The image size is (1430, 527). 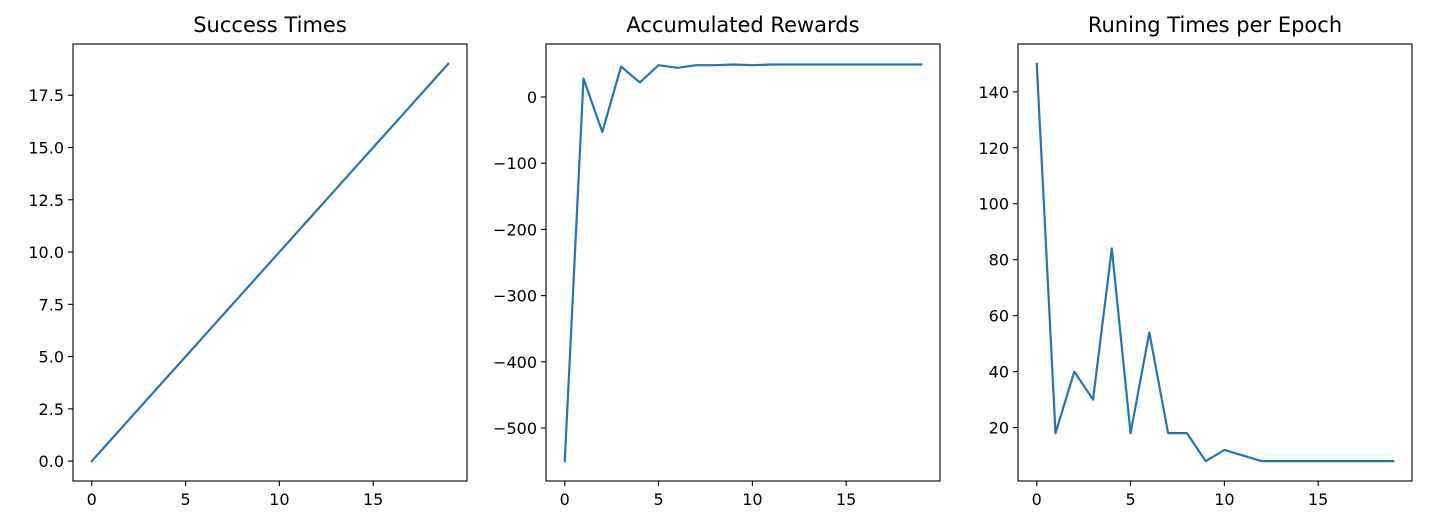 I want to click on y-tick-label: 140, so click(x=993, y=92).